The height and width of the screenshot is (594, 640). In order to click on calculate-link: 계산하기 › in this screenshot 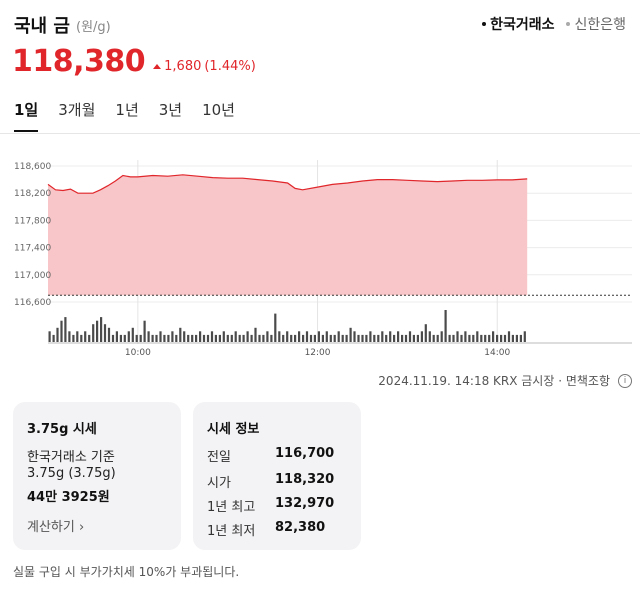, I will do `click(55, 525)`.